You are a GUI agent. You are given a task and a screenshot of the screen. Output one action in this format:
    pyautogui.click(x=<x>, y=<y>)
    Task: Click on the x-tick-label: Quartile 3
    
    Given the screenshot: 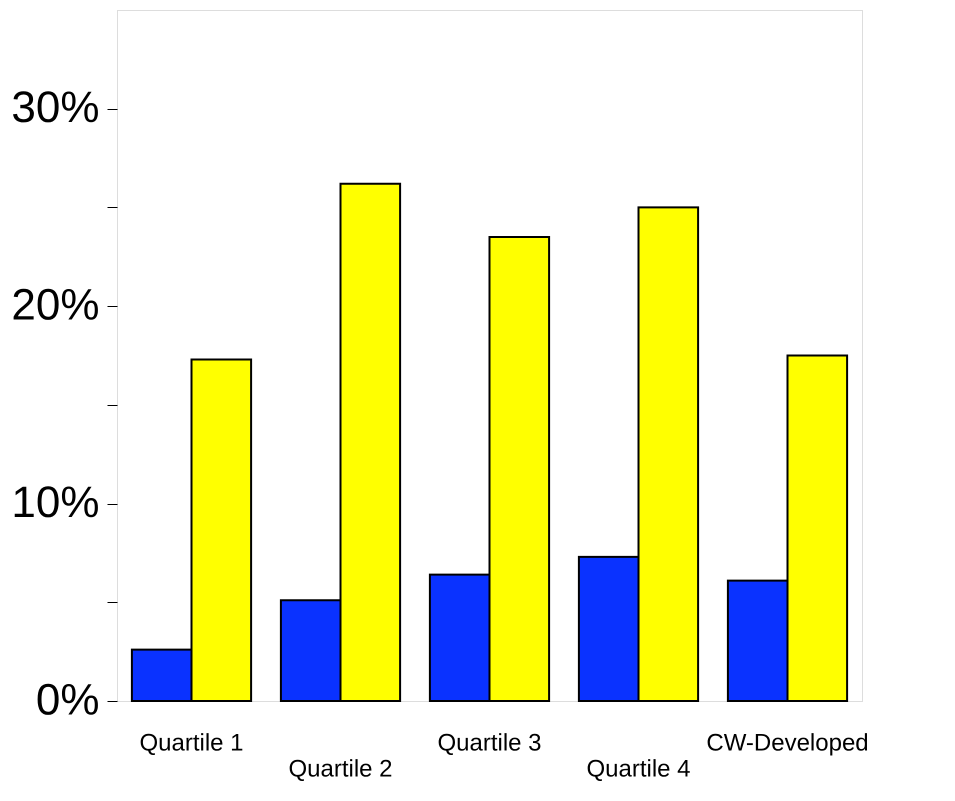 What is the action you would take?
    pyautogui.click(x=489, y=743)
    